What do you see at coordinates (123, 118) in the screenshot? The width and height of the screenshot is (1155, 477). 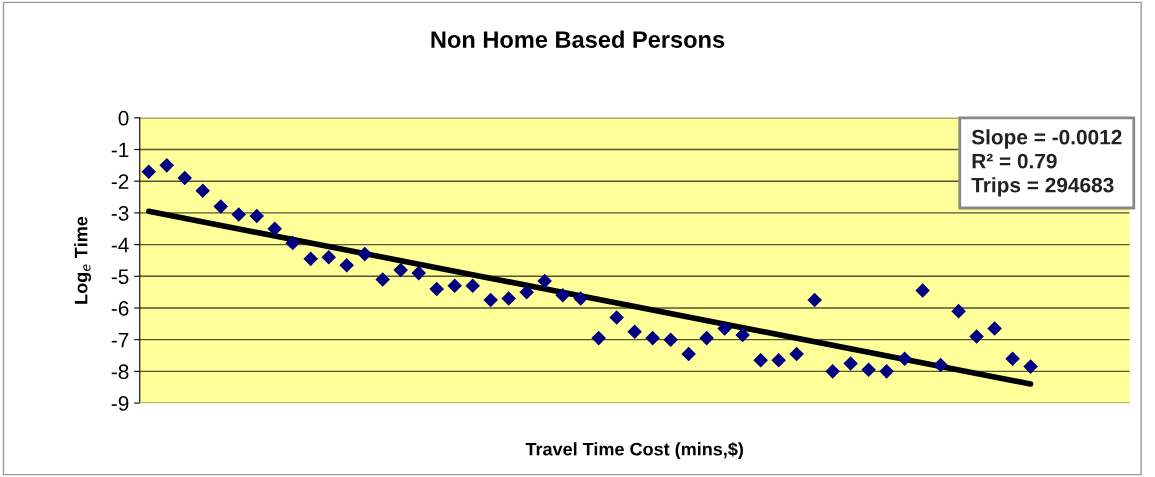 I see `y-tick-label: 0` at bounding box center [123, 118].